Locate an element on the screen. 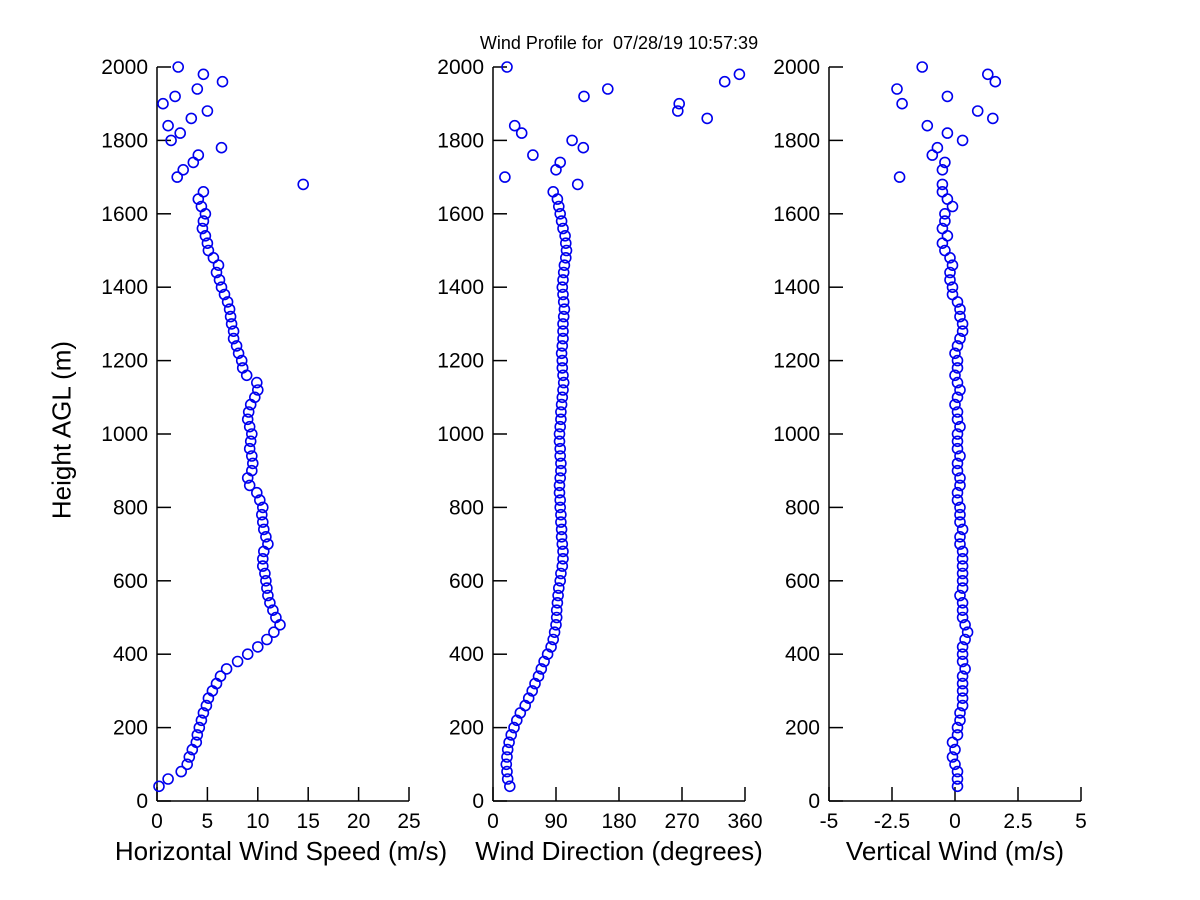  y-tick-label: 2000 is located at coordinates (796, 67).